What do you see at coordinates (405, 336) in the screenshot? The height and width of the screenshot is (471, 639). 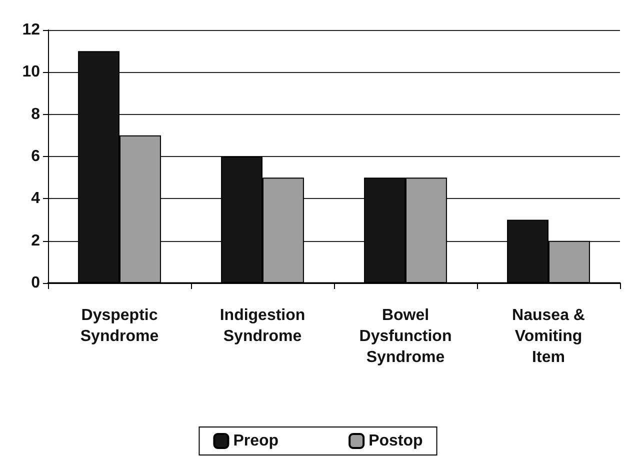 I see `x-tick-label: Bowel Dysfunction Syndrome` at bounding box center [405, 336].